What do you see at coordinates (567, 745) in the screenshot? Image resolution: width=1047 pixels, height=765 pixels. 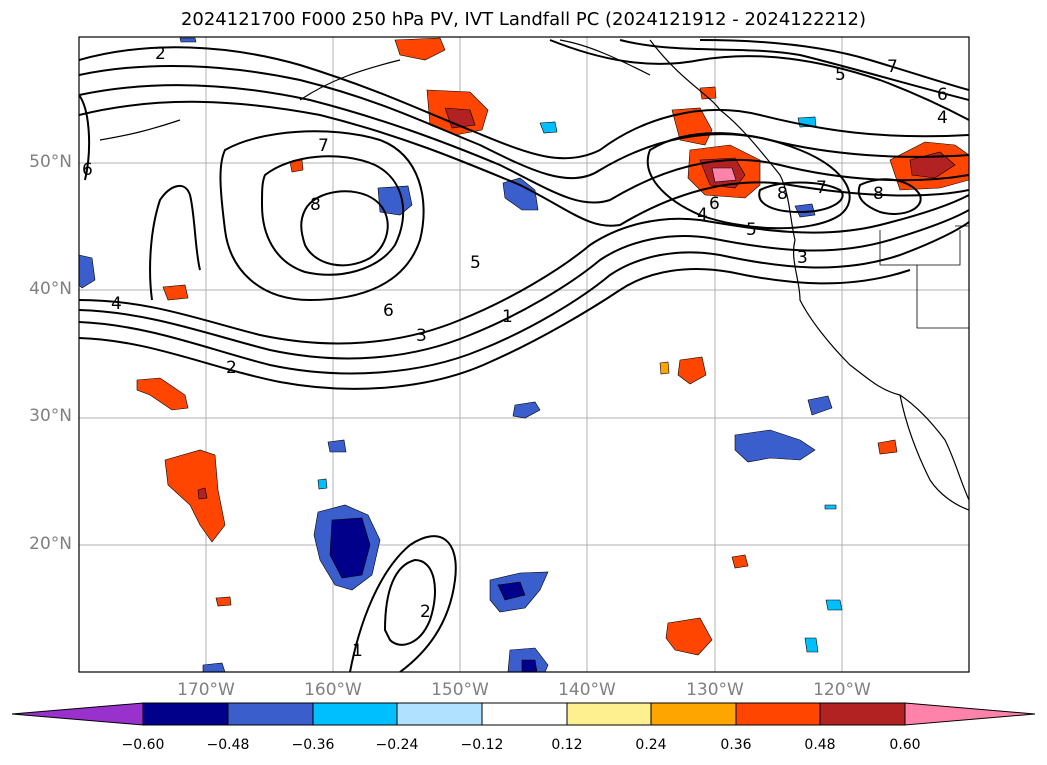 I see `colorbar-tick-label: 0.12` at bounding box center [567, 745].